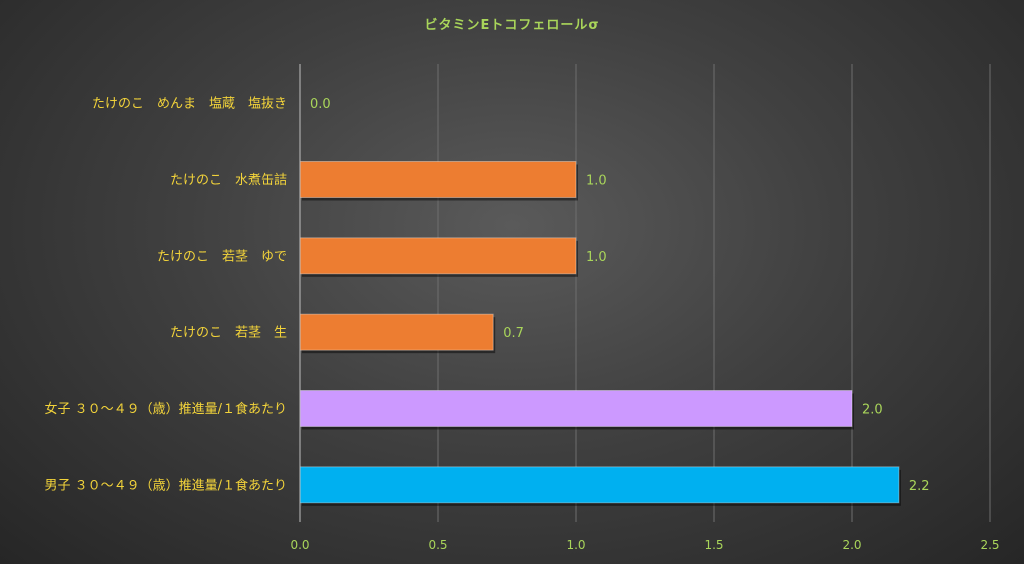 This screenshot has height=564, width=1024. Describe the element at coordinates (437, 545) in the screenshot. I see `x-tick-label: 0.5` at that location.